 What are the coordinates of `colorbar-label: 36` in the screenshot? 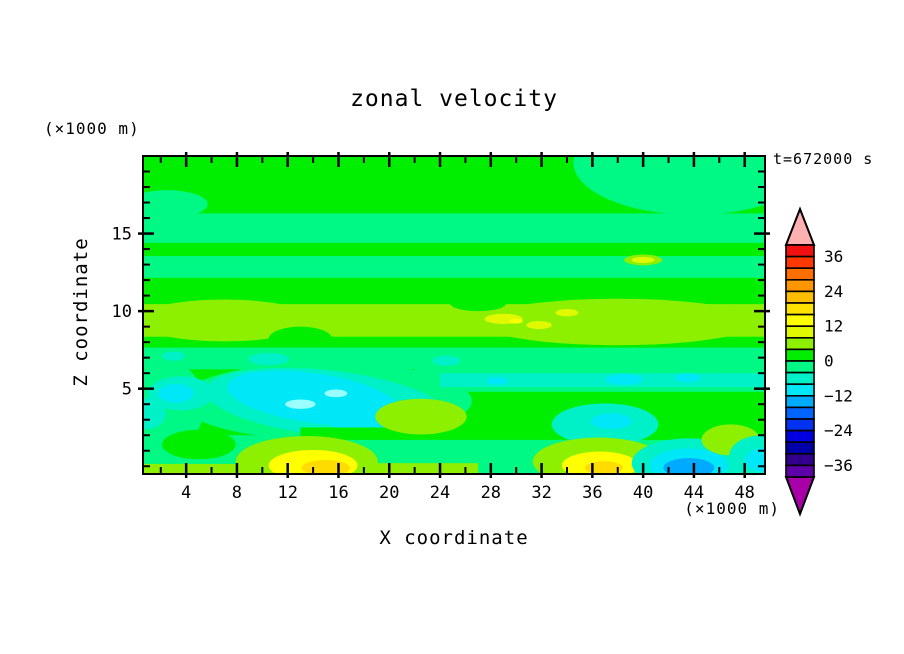 It's located at (833, 256).